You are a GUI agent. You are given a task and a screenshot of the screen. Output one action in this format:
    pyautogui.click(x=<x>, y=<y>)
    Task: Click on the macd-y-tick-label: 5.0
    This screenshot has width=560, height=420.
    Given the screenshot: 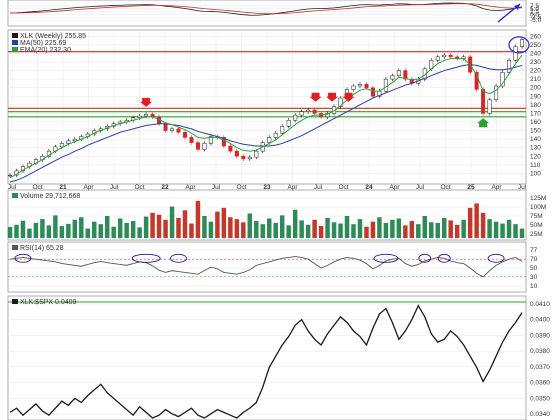 What is the action you would take?
    pyautogui.click(x=534, y=9)
    